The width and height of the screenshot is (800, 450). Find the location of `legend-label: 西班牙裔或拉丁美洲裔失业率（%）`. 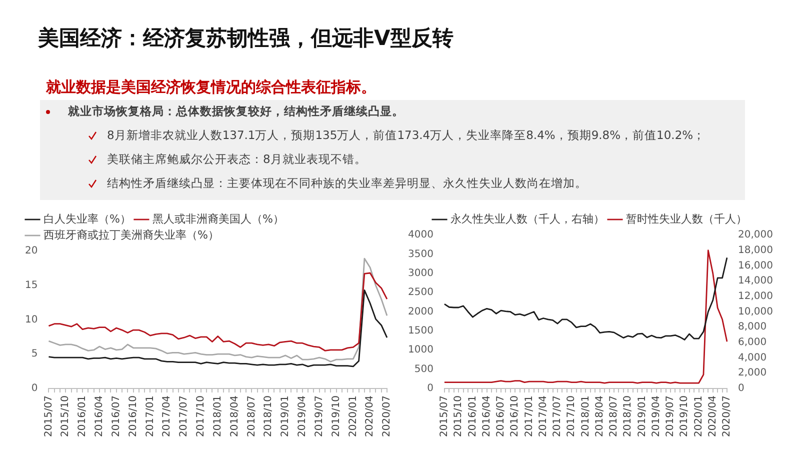

legend-label: 西班牙裔或拉丁美洲裔失业率（%） is located at coordinates (131, 235).